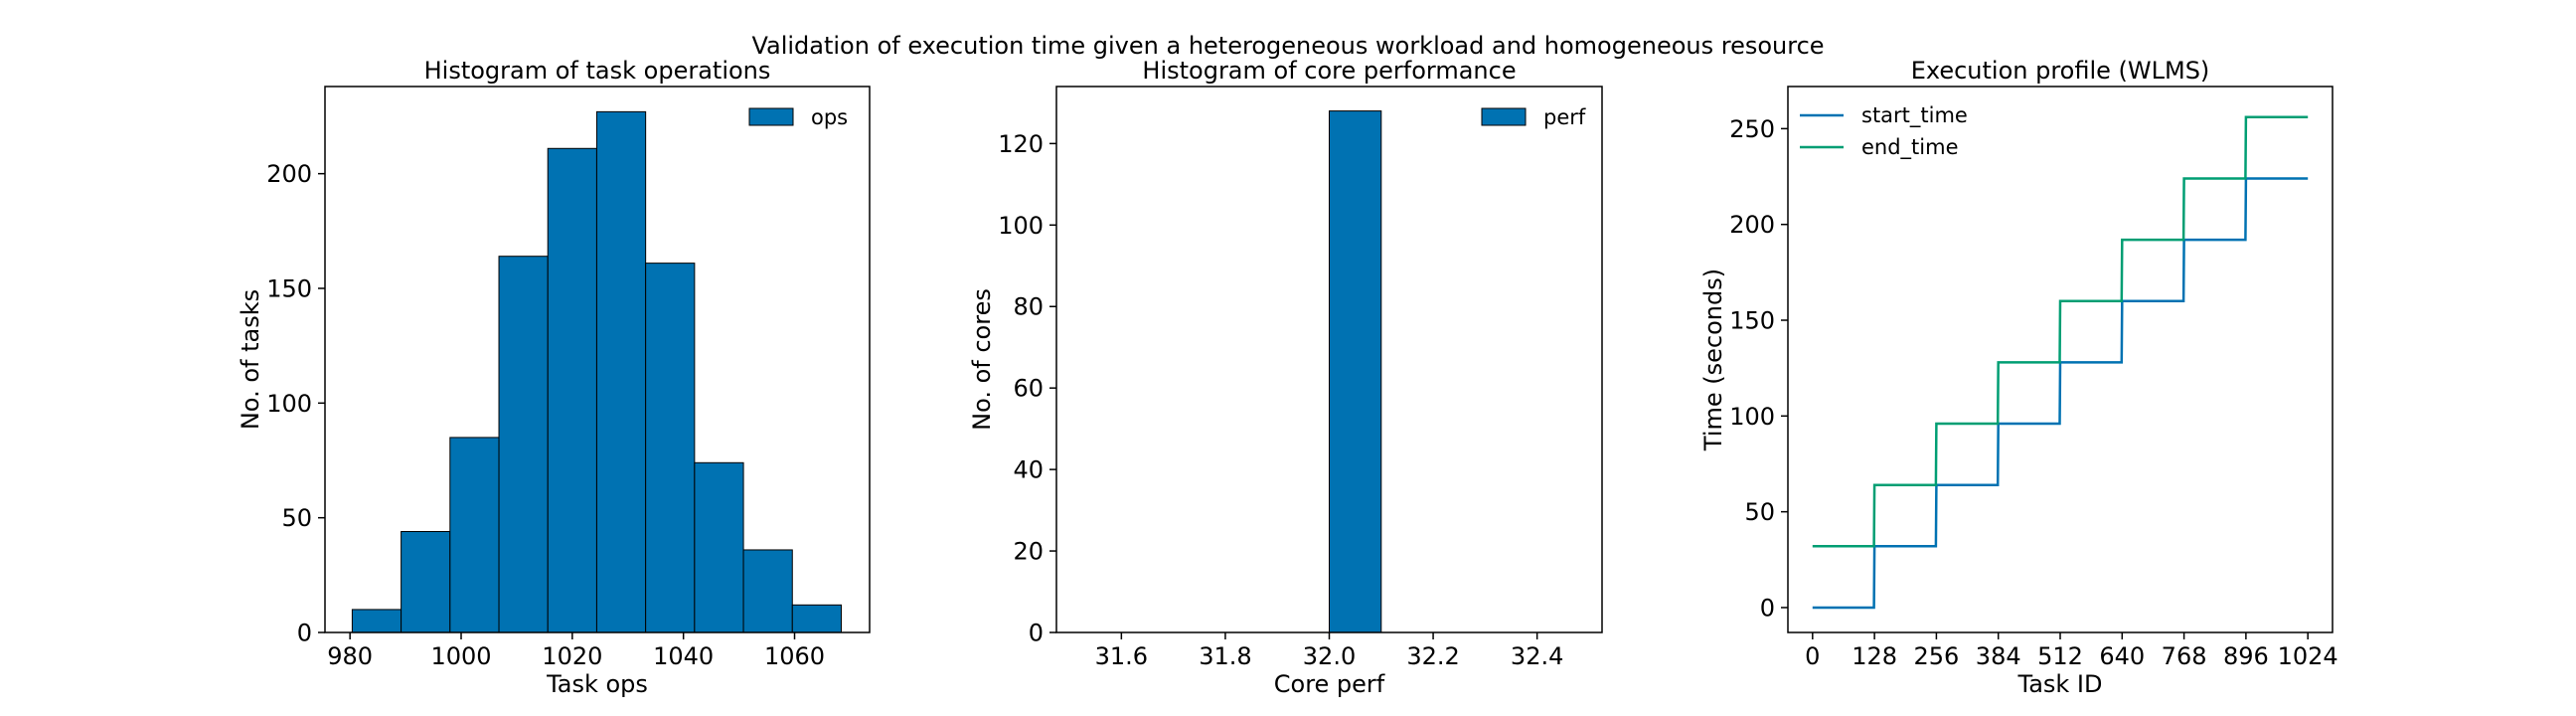 This screenshot has width=2576, height=716. Describe the element at coordinates (597, 684) in the screenshot. I see `x-axis-label: Task ops` at that location.